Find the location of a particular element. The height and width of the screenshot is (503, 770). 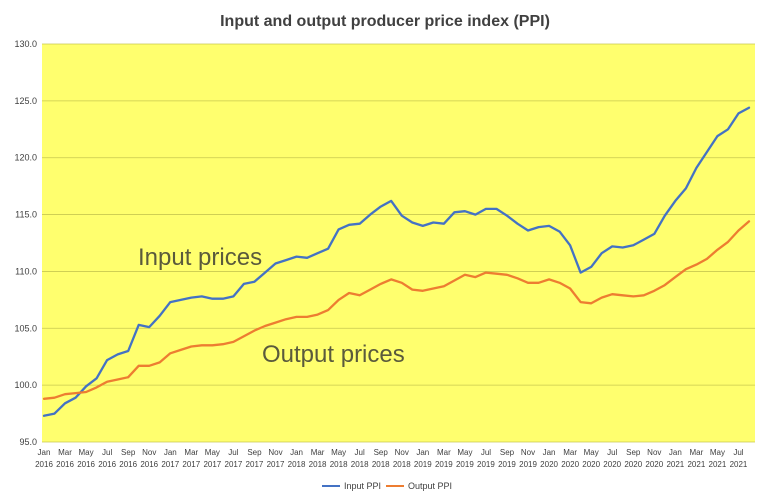

x-tick-label: Nov 2020 is located at coordinates (654, 458).